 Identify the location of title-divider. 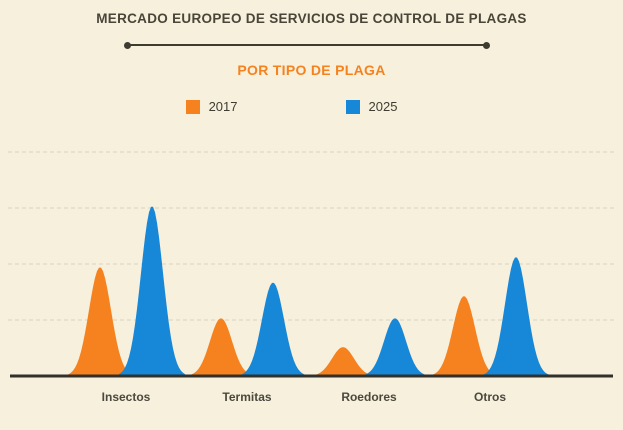
(307, 45).